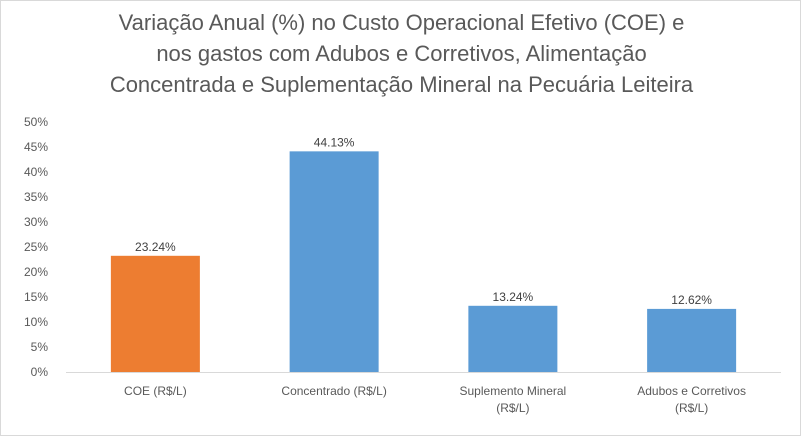 The image size is (801, 437). What do you see at coordinates (36, 147) in the screenshot?
I see `y-tick-label: 45%` at bounding box center [36, 147].